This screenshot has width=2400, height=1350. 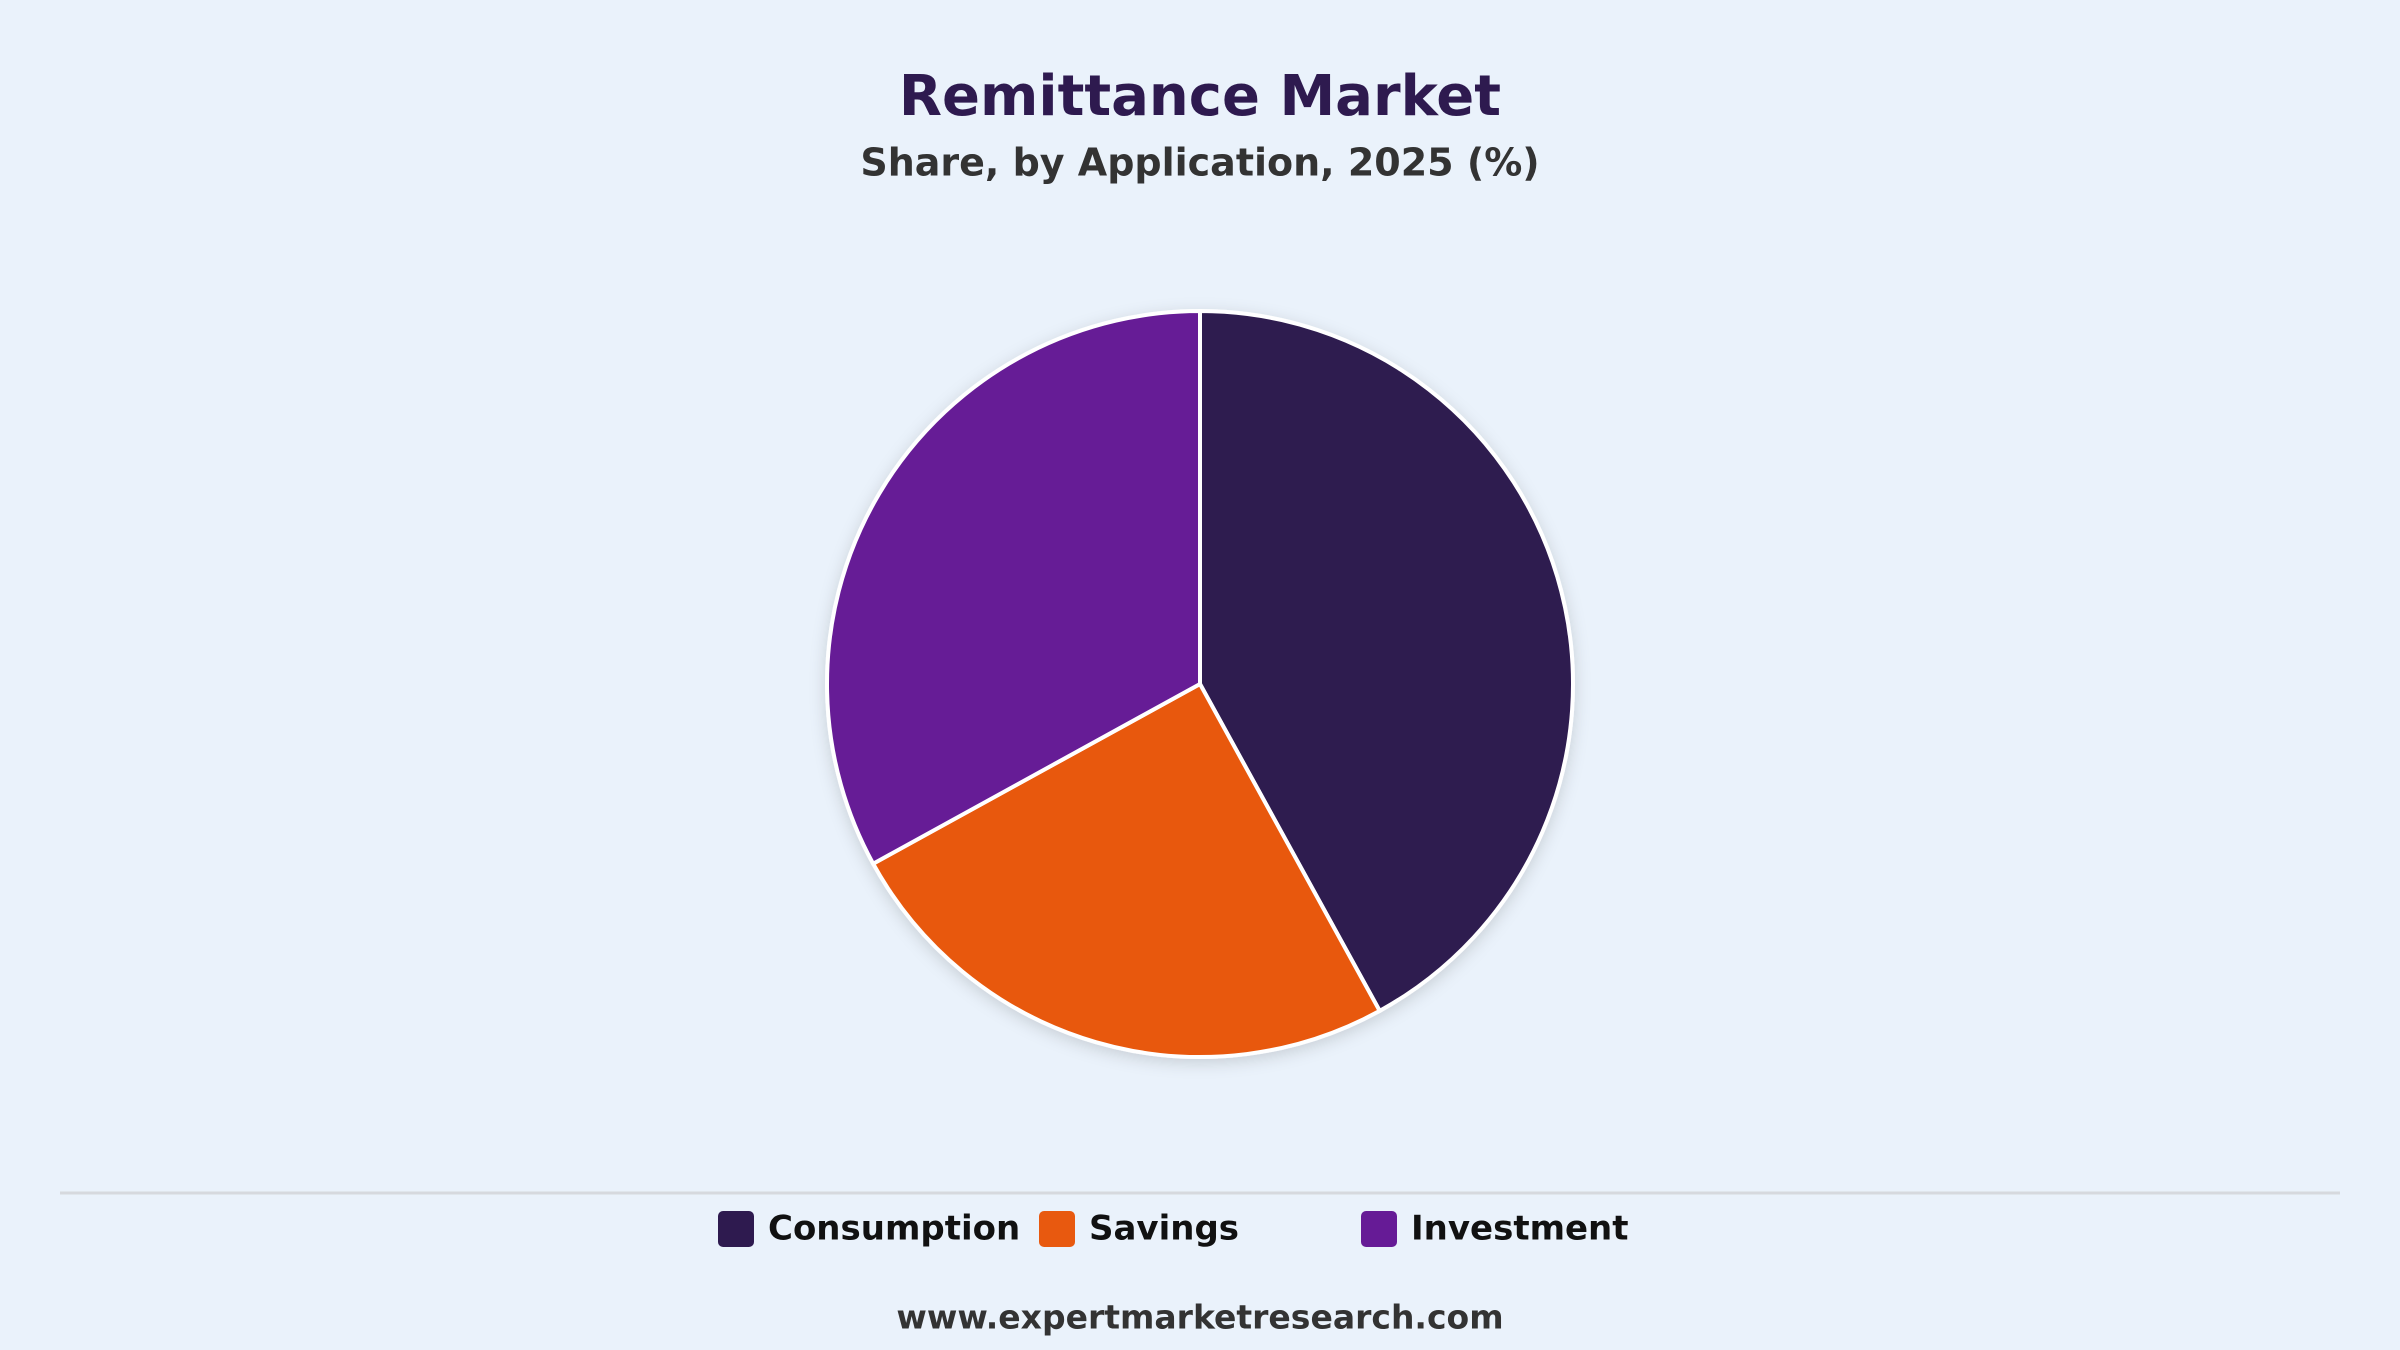 What do you see at coordinates (894, 1229) in the screenshot?
I see `legend-label: Consumption` at bounding box center [894, 1229].